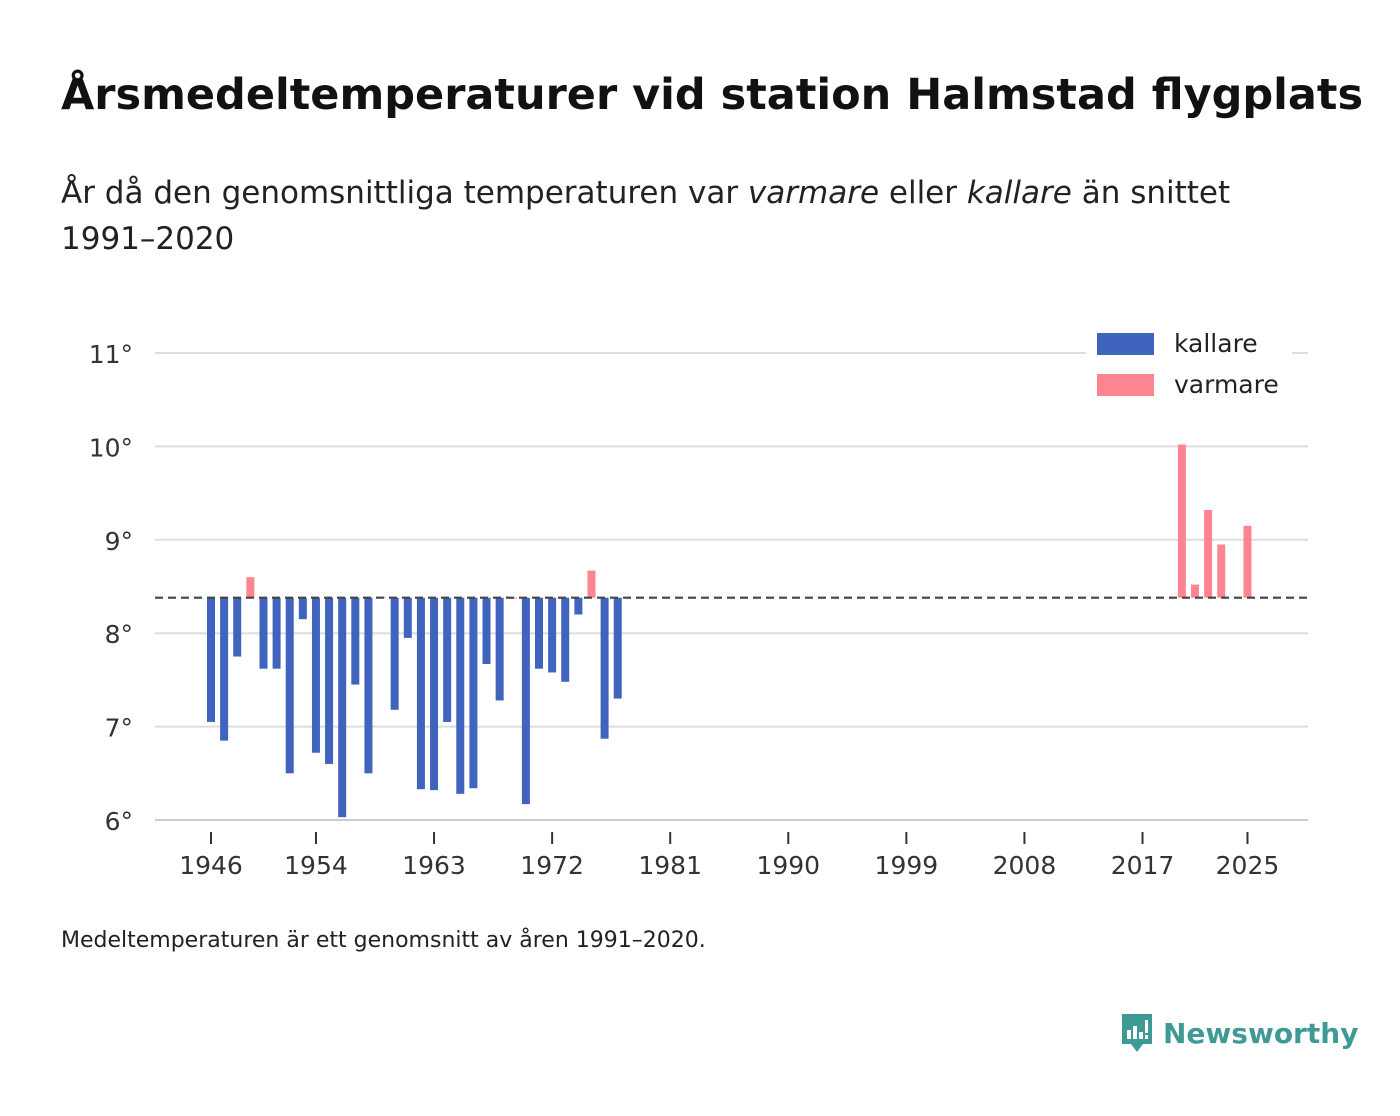 This screenshot has height=1116, width=1400. I want to click on x-tick-label: 1972, so click(552, 865).